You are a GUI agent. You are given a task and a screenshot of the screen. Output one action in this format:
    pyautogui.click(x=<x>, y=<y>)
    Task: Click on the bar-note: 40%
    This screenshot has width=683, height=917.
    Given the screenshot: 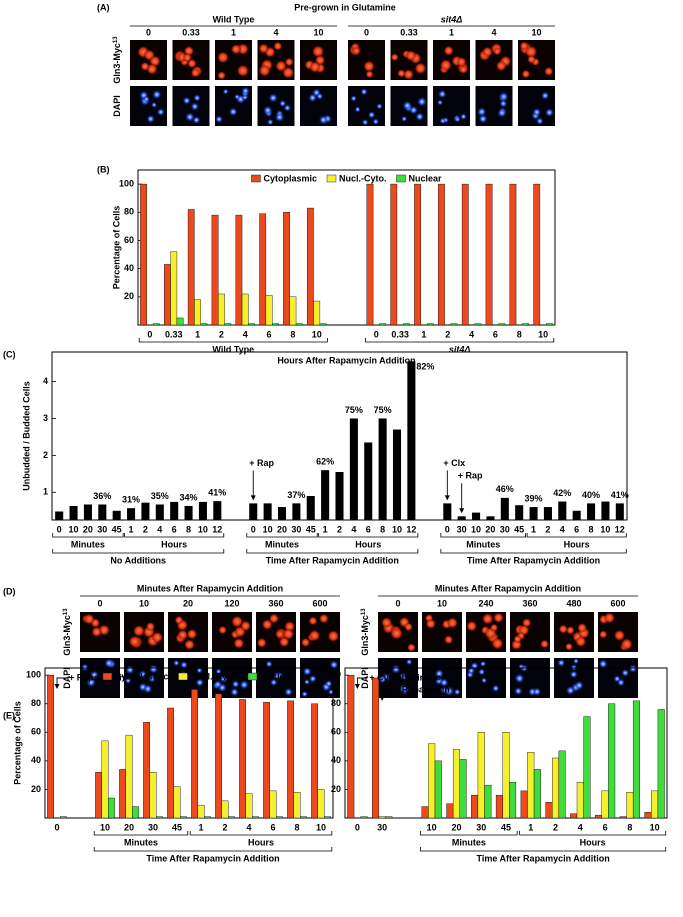 What is the action you would take?
    pyautogui.click(x=591, y=495)
    